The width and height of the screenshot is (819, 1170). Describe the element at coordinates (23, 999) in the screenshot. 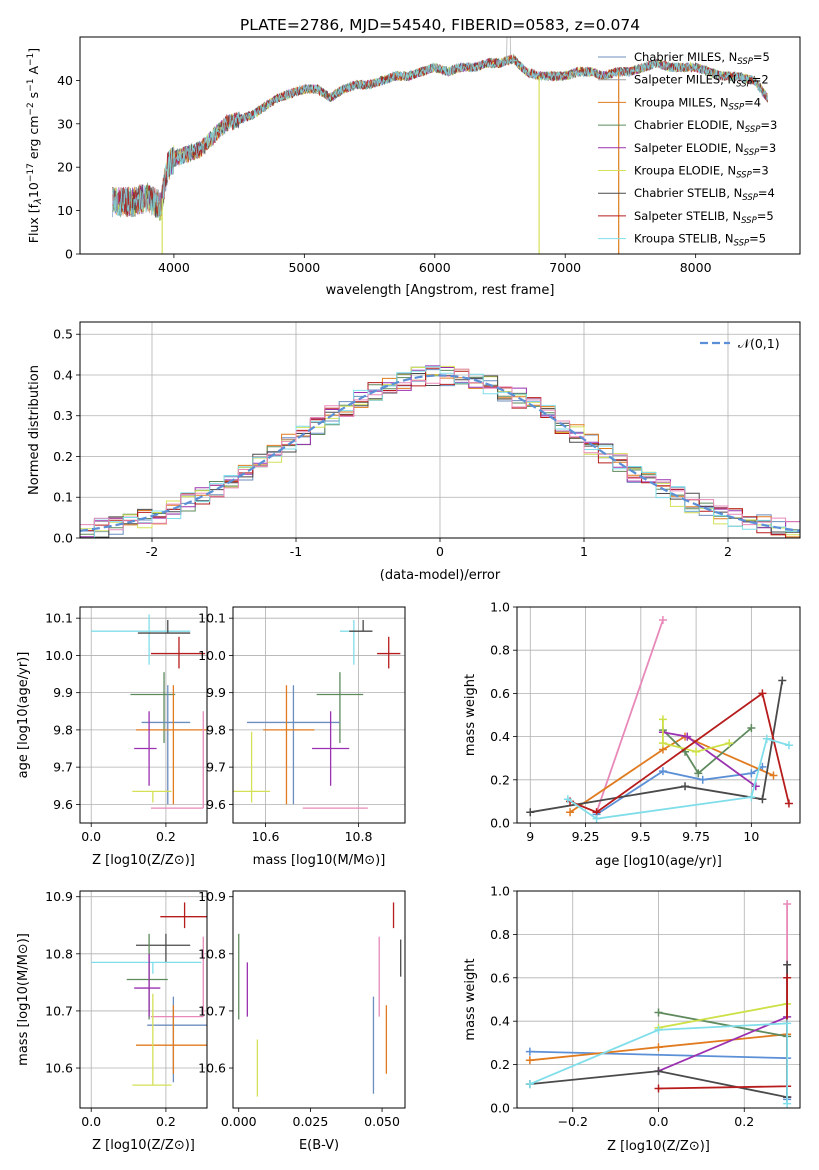

I see `mass_vs_Z-ylabel: mass [log10(M/M⊙)]` at that location.